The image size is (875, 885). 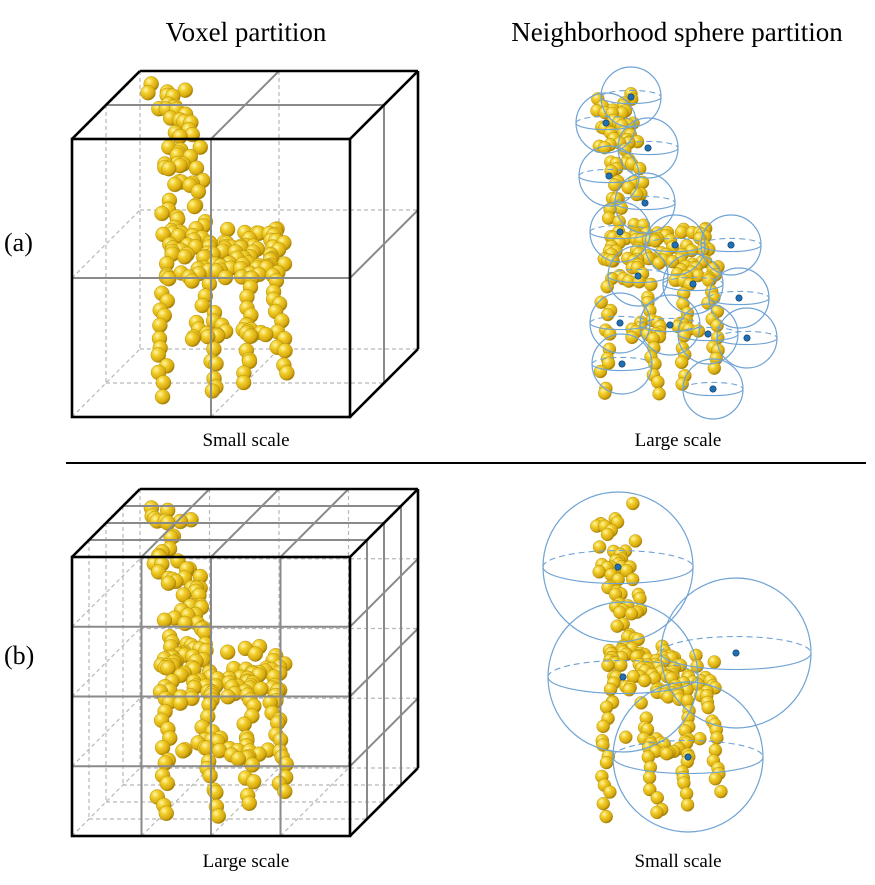 What do you see at coordinates (246, 32) in the screenshot?
I see `header-voxel-partition: Voxel partition` at bounding box center [246, 32].